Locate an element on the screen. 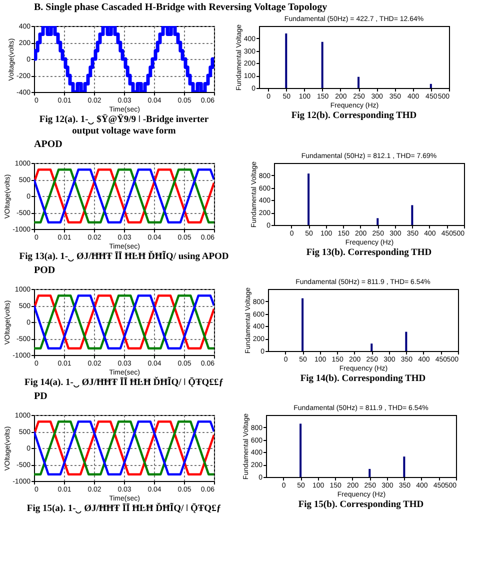  caption: Fig 14(b). Corresponding THD is located at coordinates (363, 379).